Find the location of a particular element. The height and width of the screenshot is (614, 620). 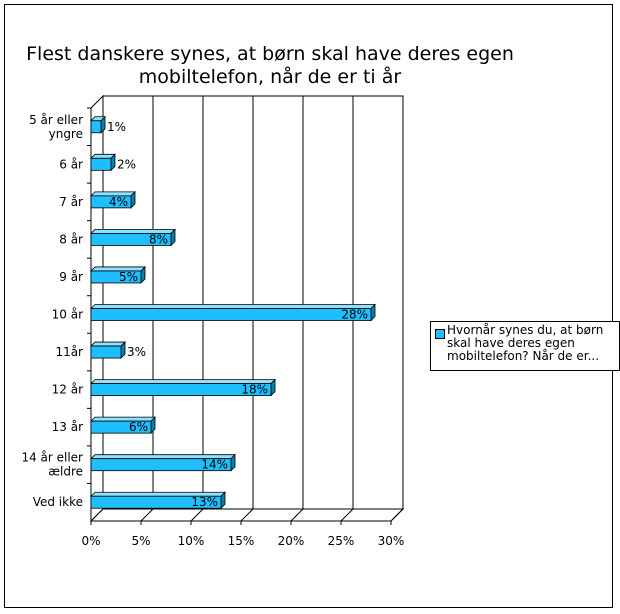

y-tick-label-line: 7 år is located at coordinates (71, 202).